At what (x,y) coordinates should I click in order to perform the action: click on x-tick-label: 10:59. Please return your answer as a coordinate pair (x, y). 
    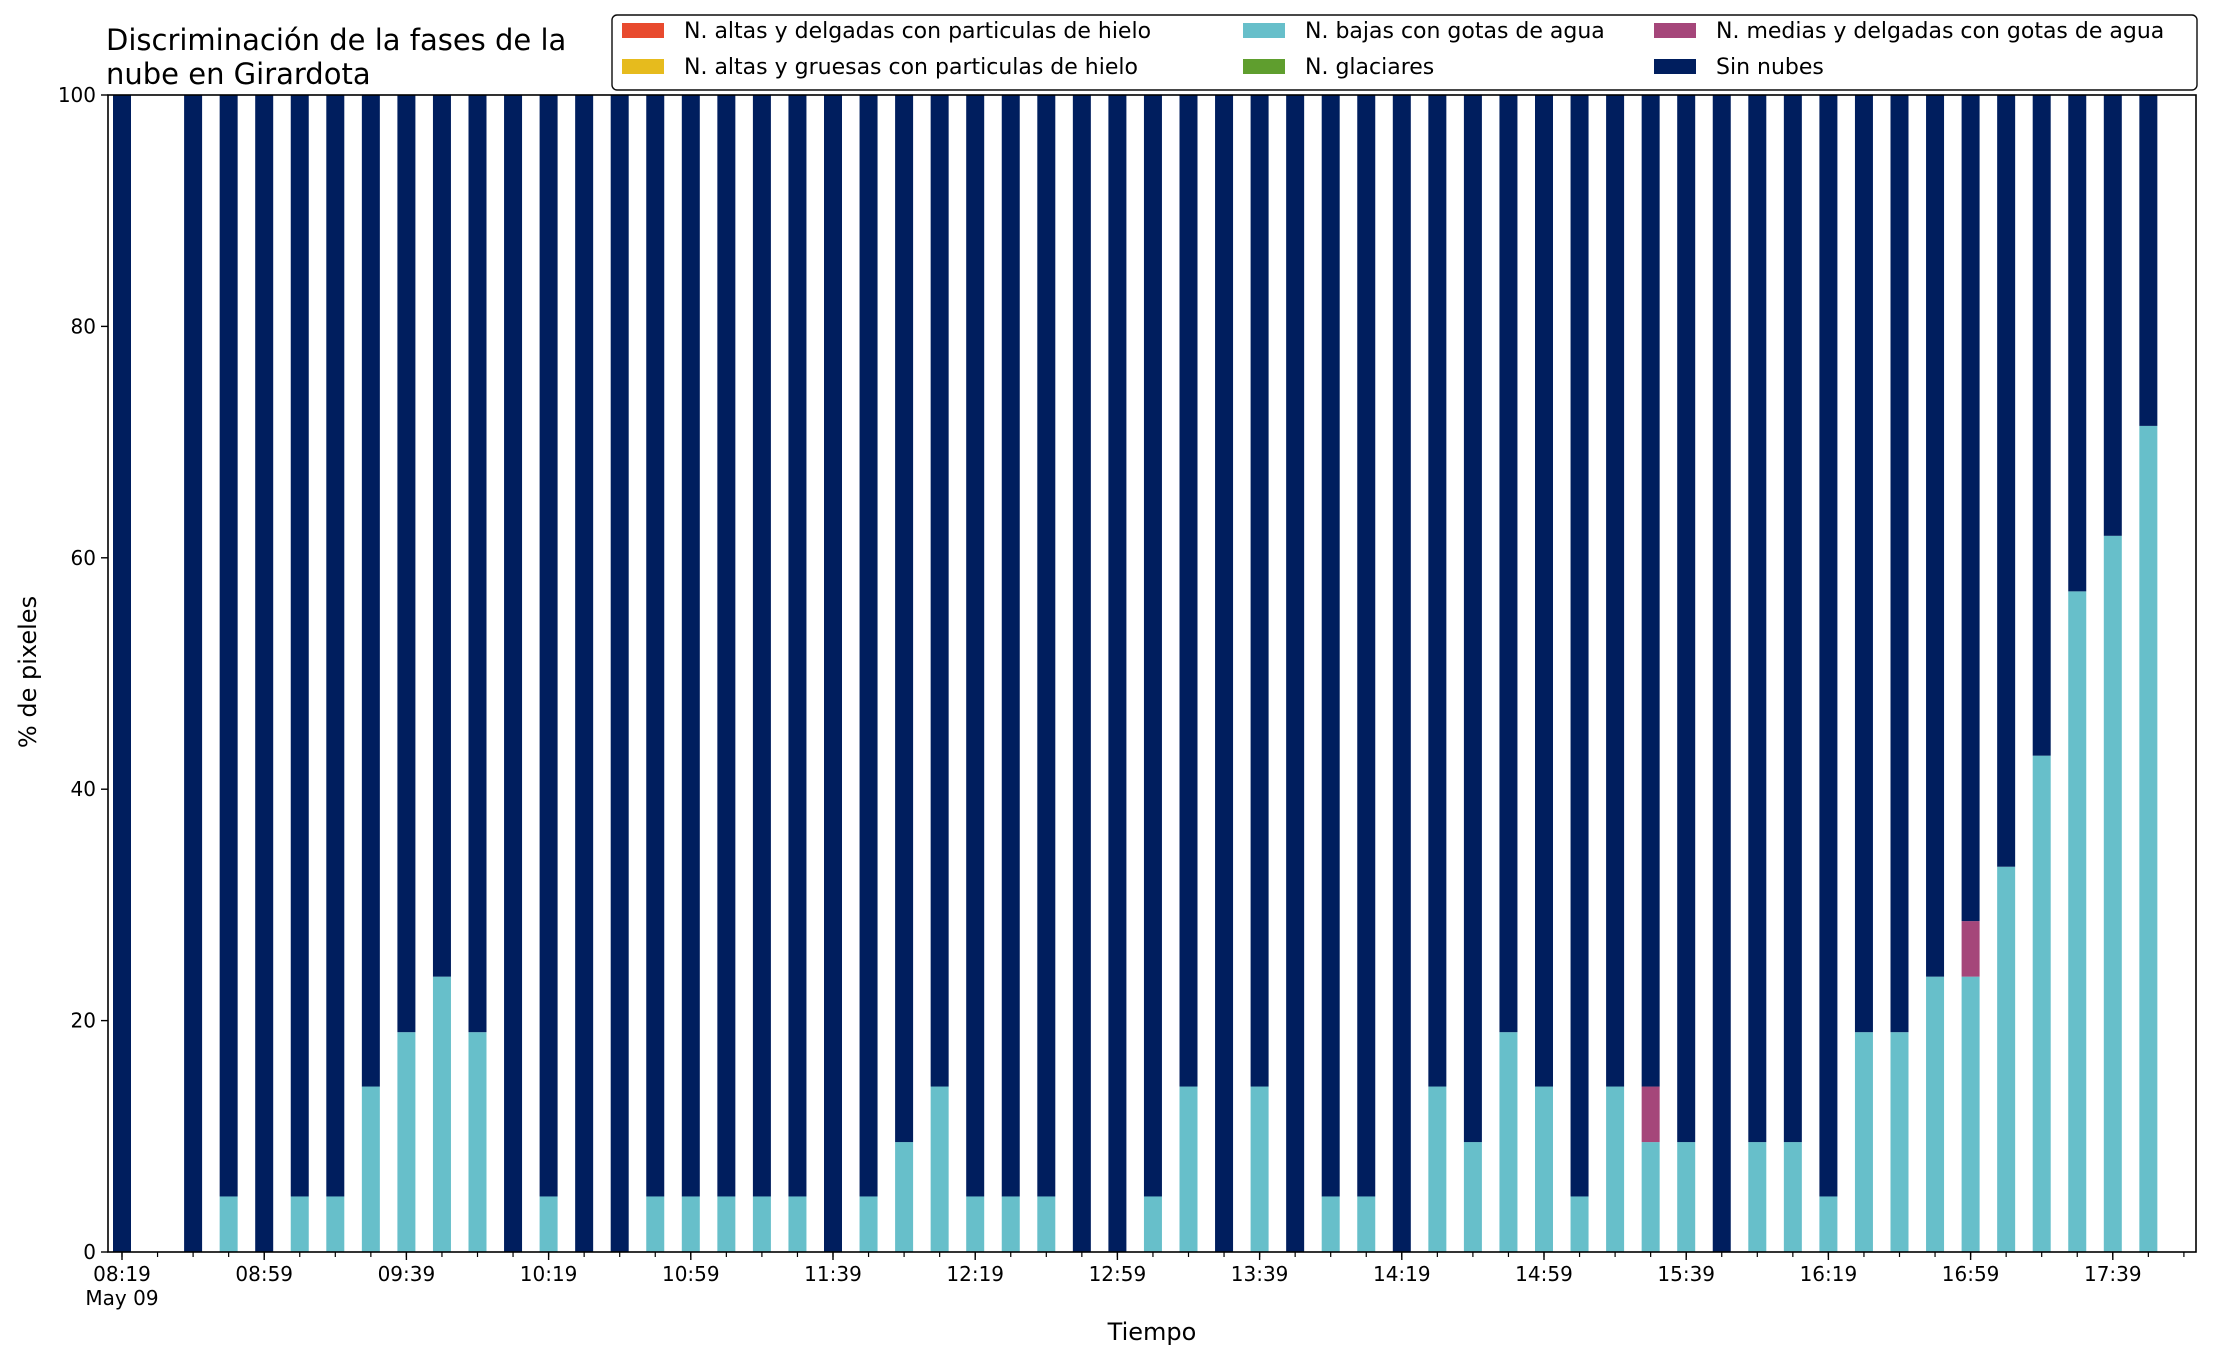
    Looking at the image, I should click on (691, 1274).